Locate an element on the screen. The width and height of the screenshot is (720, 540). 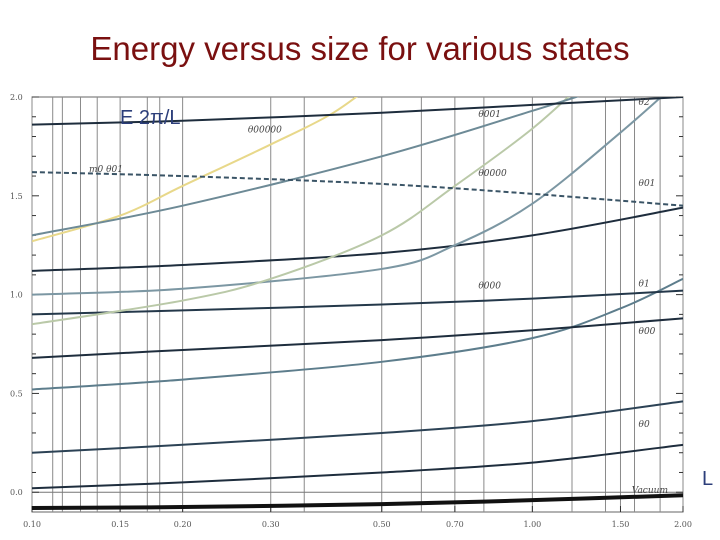
series-label-12: m0 θ01 is located at coordinates (106, 170).